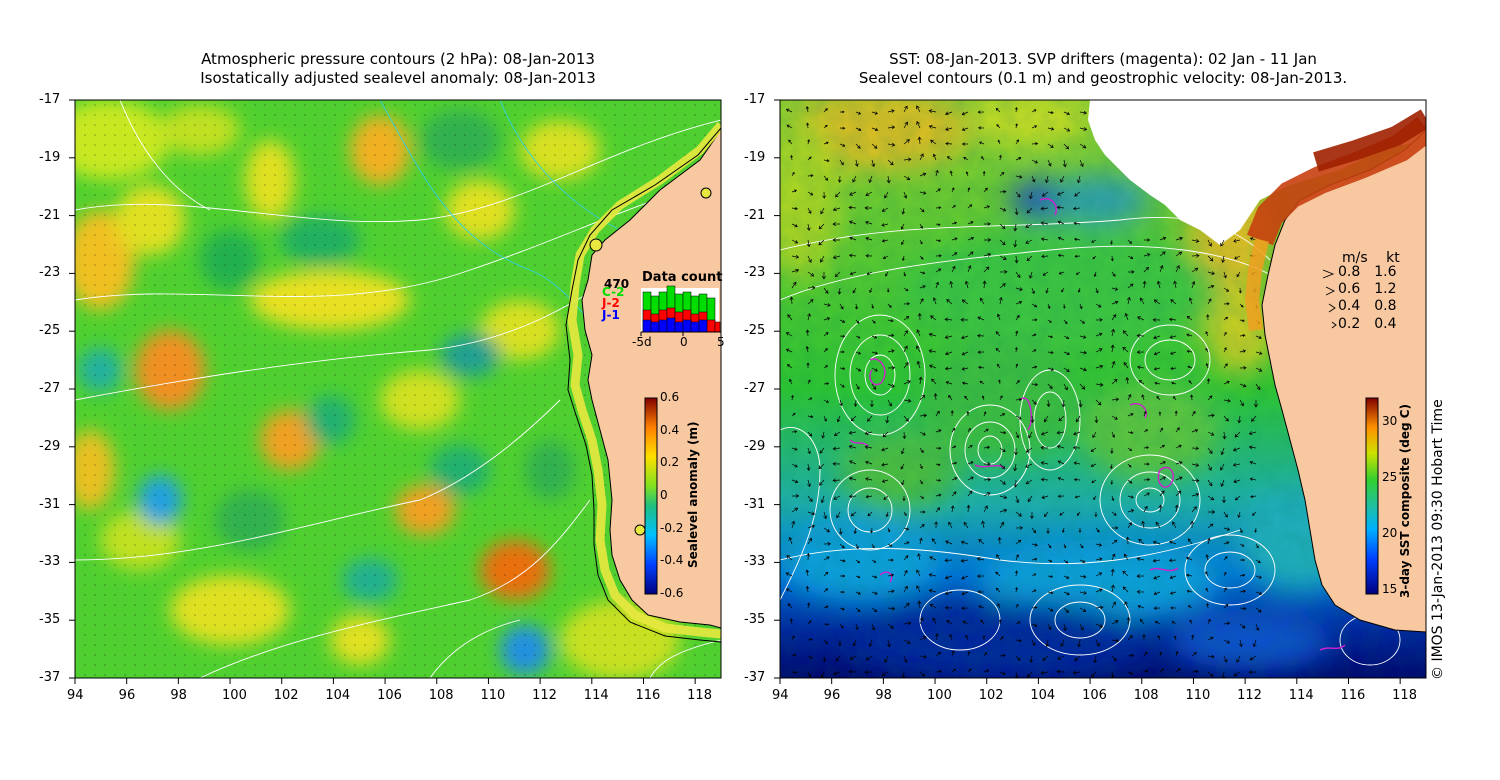  Describe the element at coordinates (127, 695) in the screenshot. I see `left-x-tick-label: 96` at that location.